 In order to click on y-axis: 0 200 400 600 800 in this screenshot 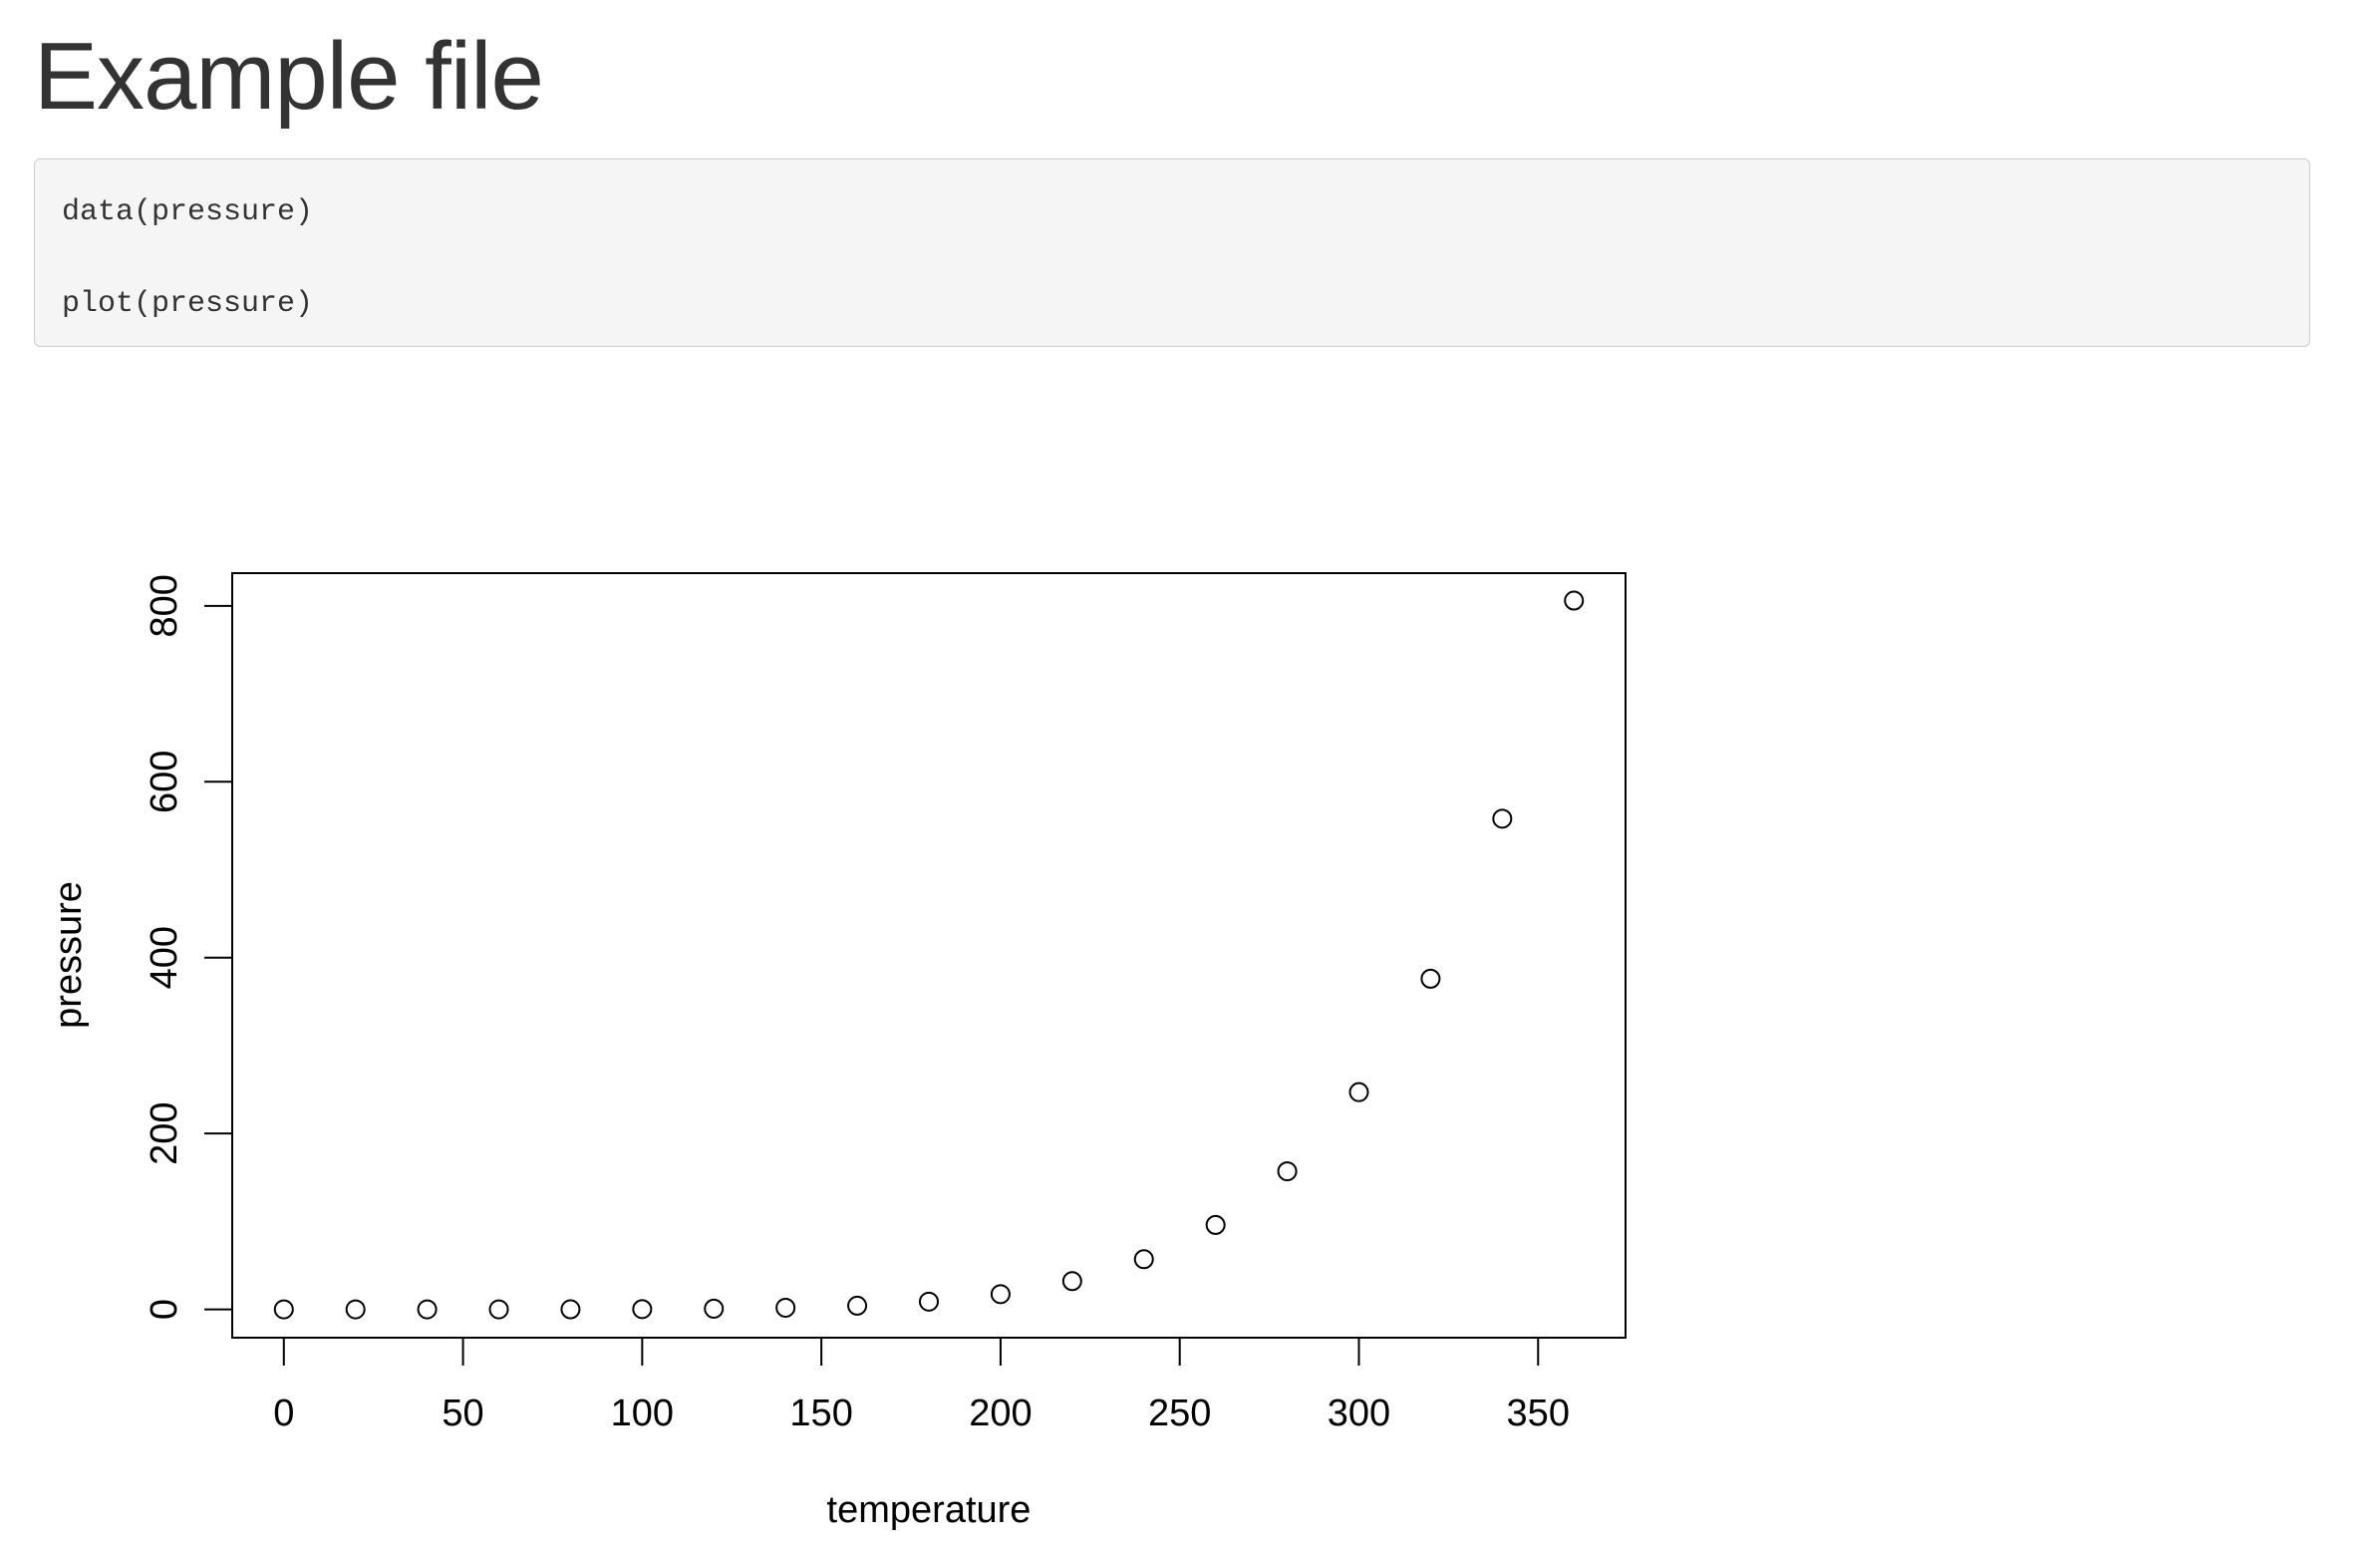, I will do `click(188, 947)`.